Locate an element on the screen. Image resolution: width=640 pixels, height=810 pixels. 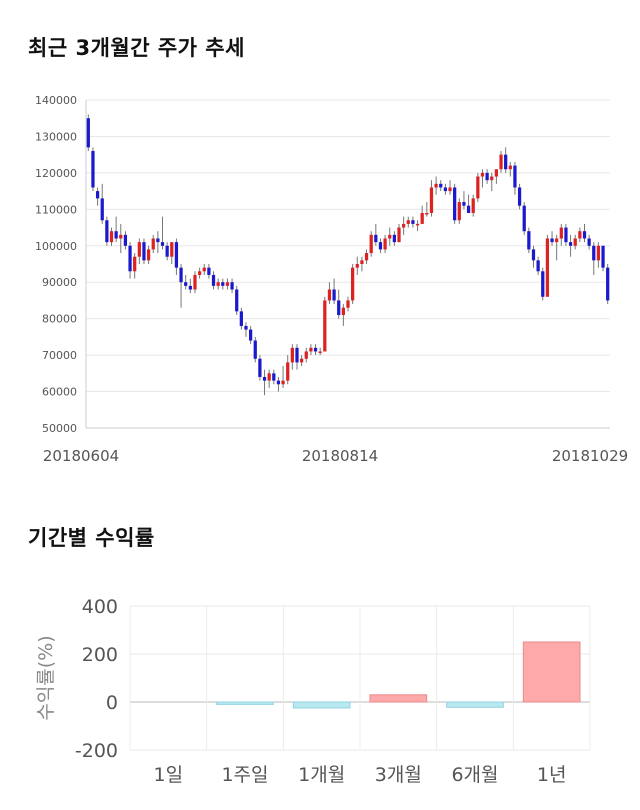
y-tick-label: 130000 is located at coordinates (56, 136).